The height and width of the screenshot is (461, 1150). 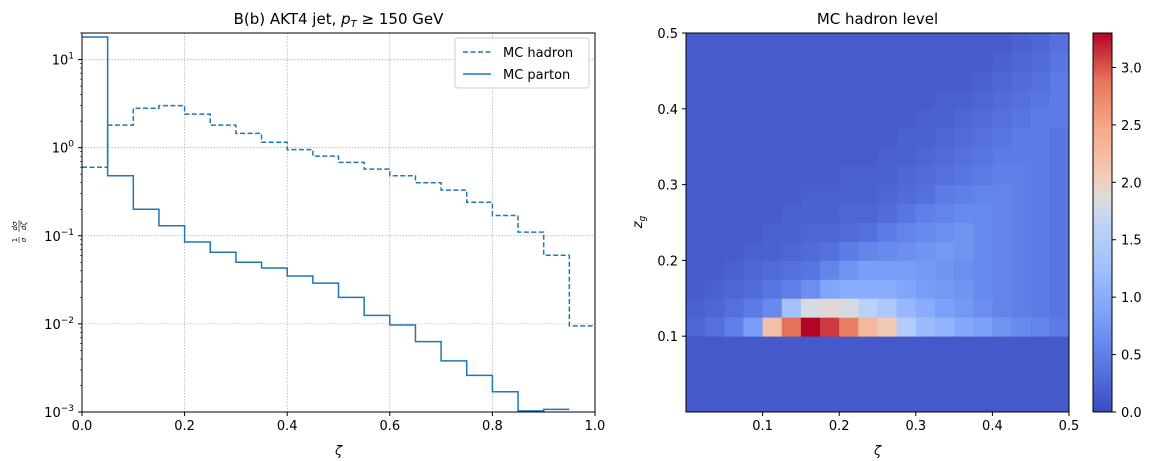 What do you see at coordinates (59, 236) in the screenshot?
I see `left-y-tick-label: 10−1` at bounding box center [59, 236].